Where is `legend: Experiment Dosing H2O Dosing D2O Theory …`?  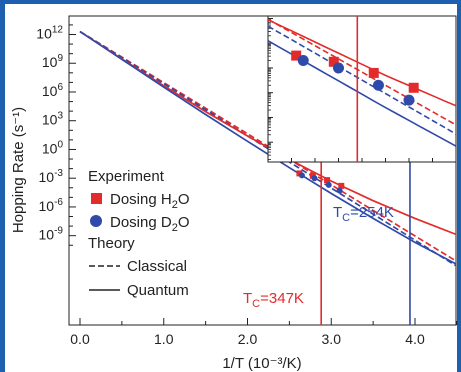 legend: Experiment Dosing H2O Dosing D2O Theory … is located at coordinates (139, 233).